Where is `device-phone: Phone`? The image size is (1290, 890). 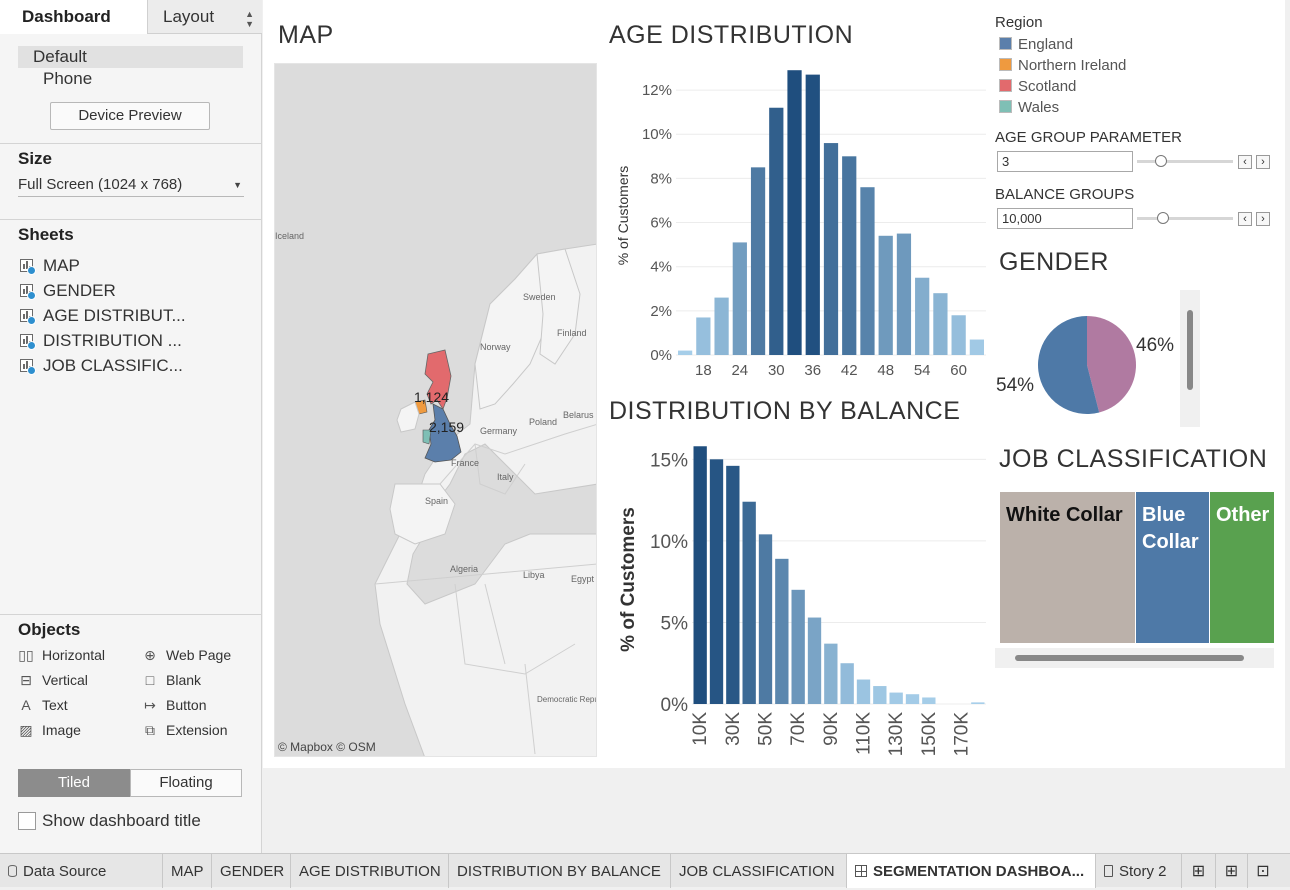 device-phone: Phone is located at coordinates (68, 78).